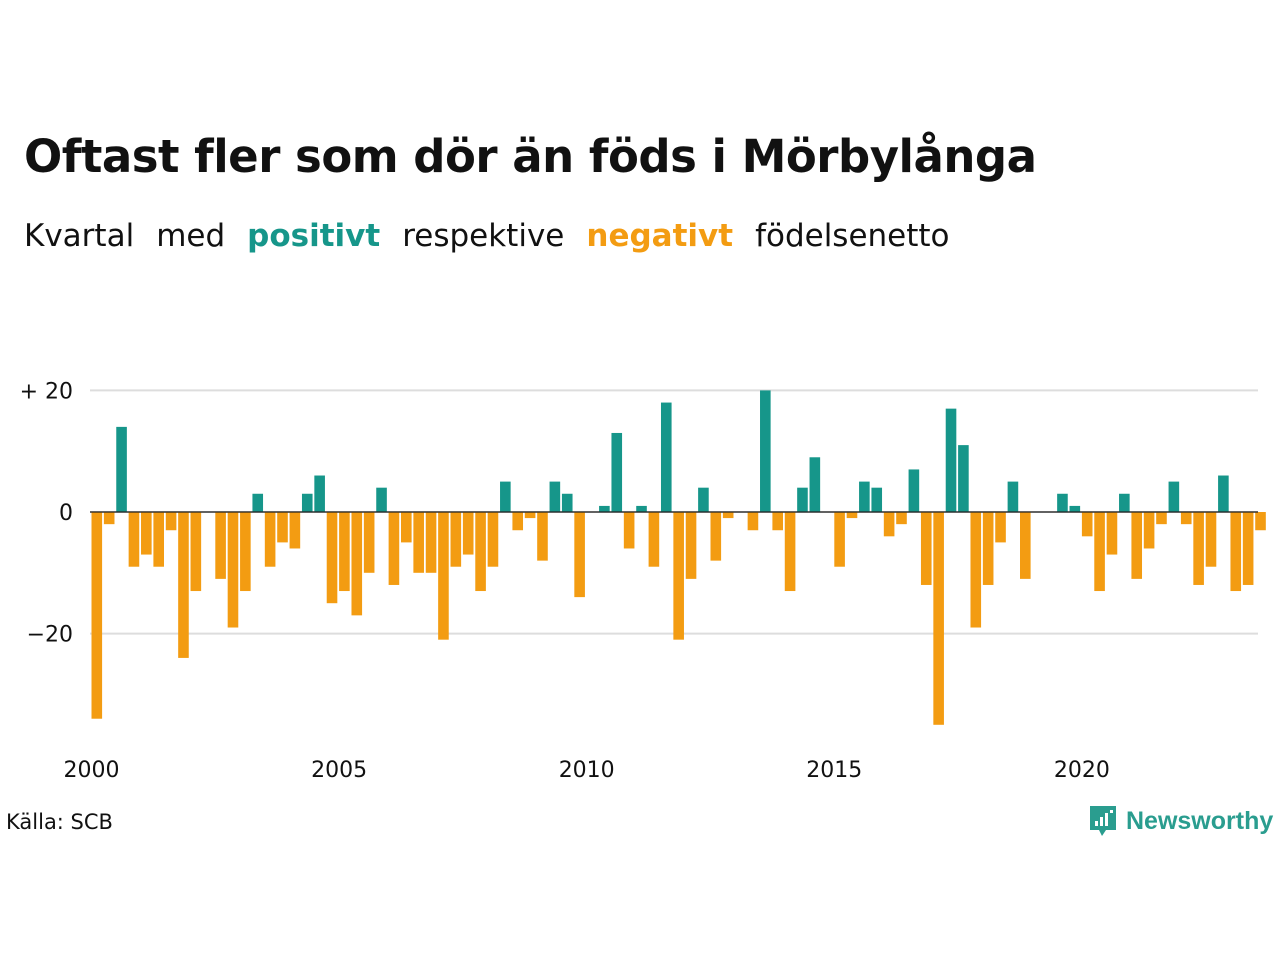  Describe the element at coordinates (59, 822) in the screenshot. I see `source-label: Källa: SCB` at that location.